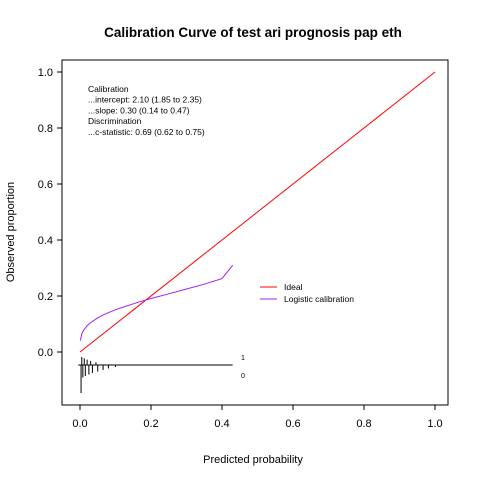  What do you see at coordinates (221, 424) in the screenshot?
I see `x-tick-label: 0.4` at bounding box center [221, 424].